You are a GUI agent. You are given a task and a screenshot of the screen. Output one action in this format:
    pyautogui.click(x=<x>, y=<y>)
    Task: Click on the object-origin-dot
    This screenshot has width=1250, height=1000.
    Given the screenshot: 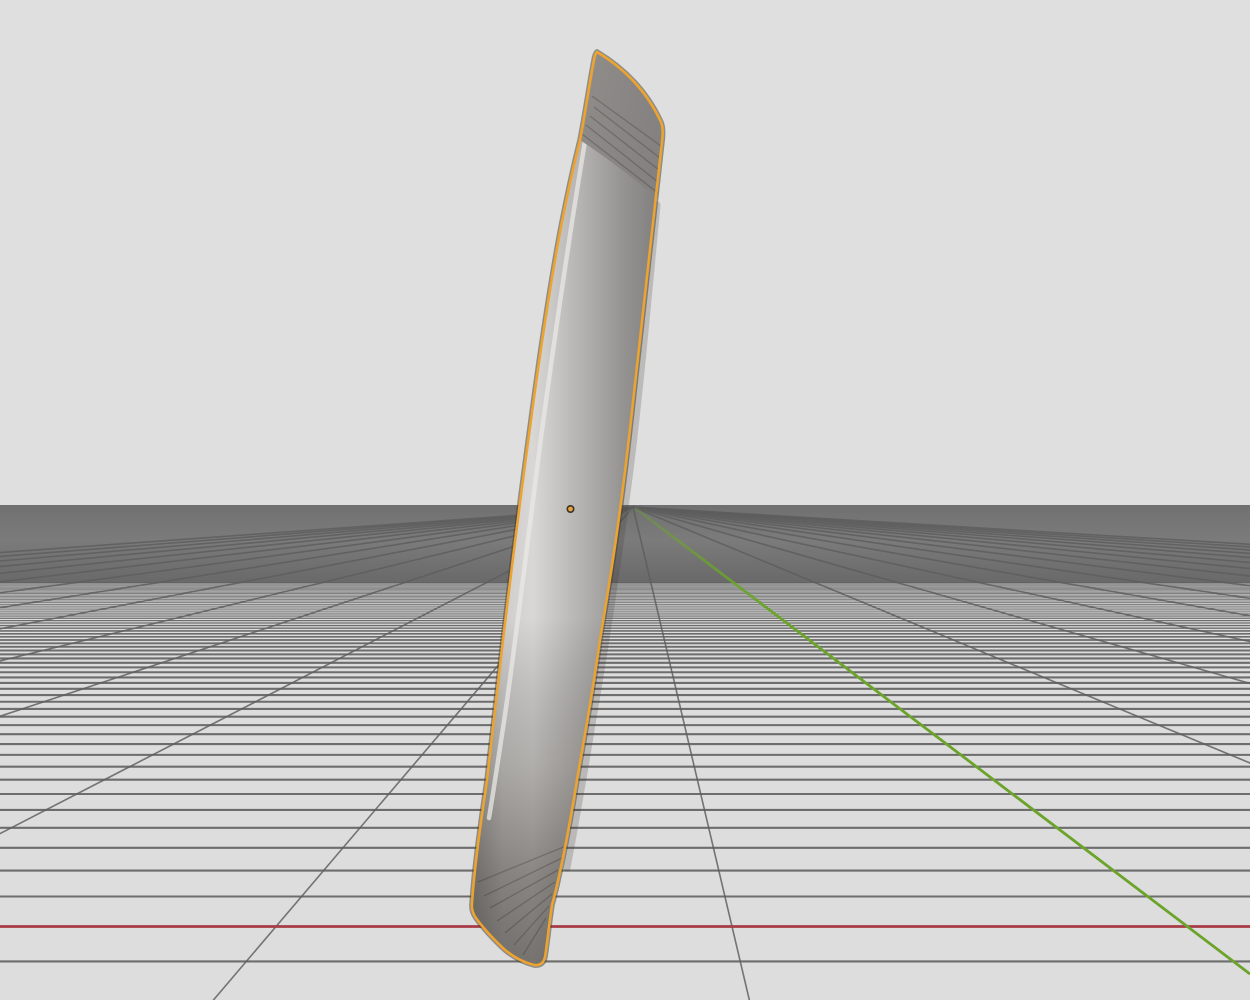 What is the action you would take?
    pyautogui.click(x=570, y=508)
    